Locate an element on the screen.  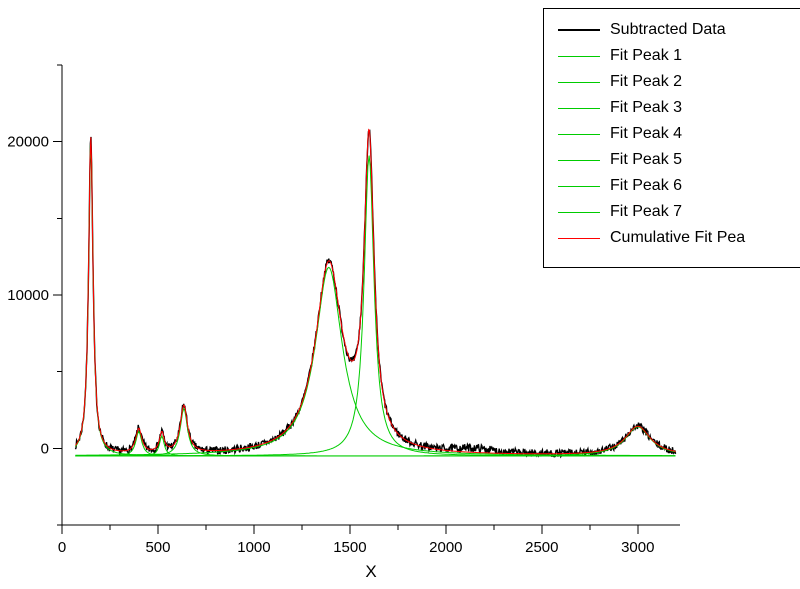
x-tick-label: 0 is located at coordinates (62, 547).